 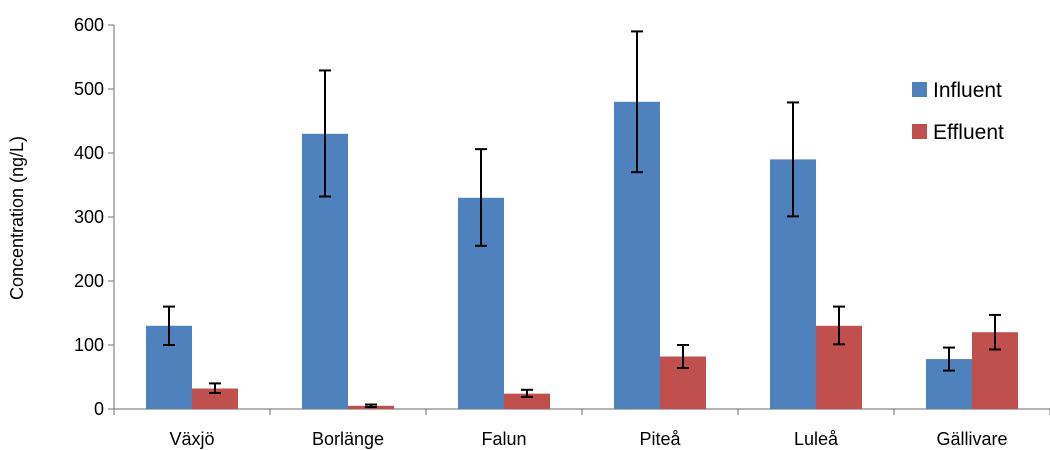 I want to click on y-axis: 0 100 200 300 400 500 600, so click(x=94, y=217).